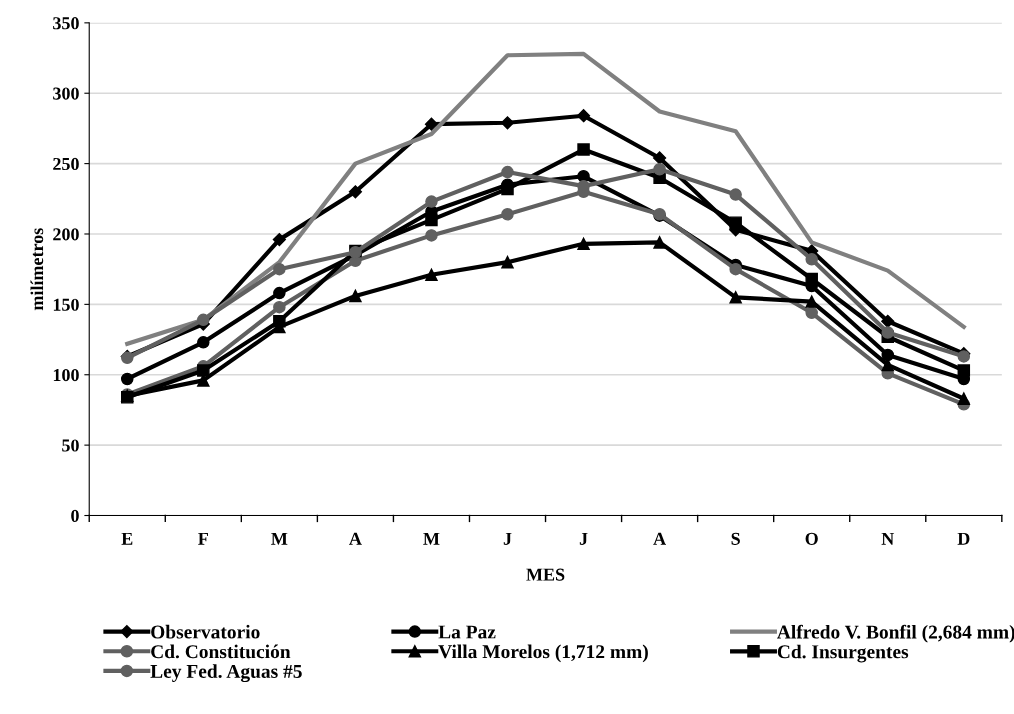 The height and width of the screenshot is (714, 1014). I want to click on legend-label: Observatorio, so click(205, 631).